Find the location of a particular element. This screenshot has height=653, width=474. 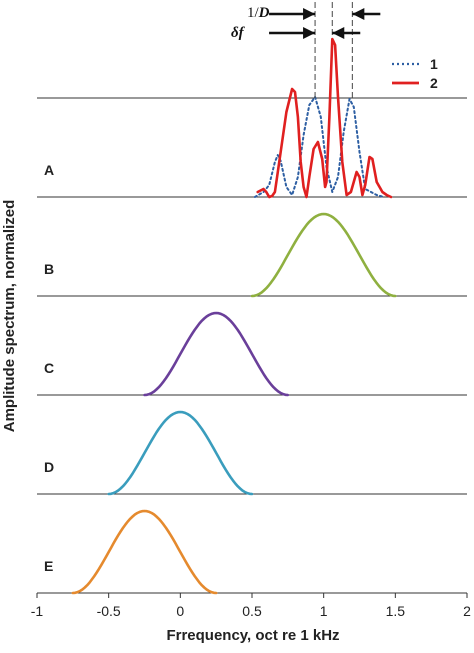

x-tick-label: 2 is located at coordinates (467, 611).